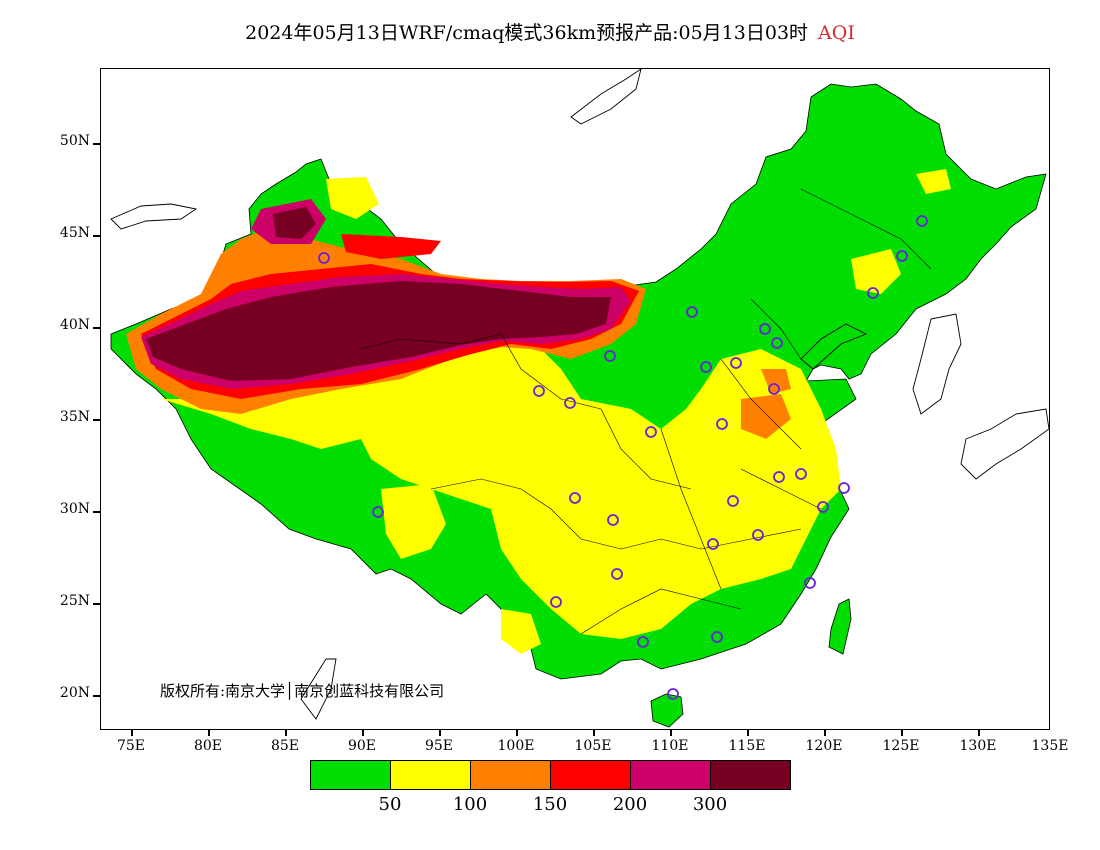  I want to click on indochina-coast, so click(318, 689).